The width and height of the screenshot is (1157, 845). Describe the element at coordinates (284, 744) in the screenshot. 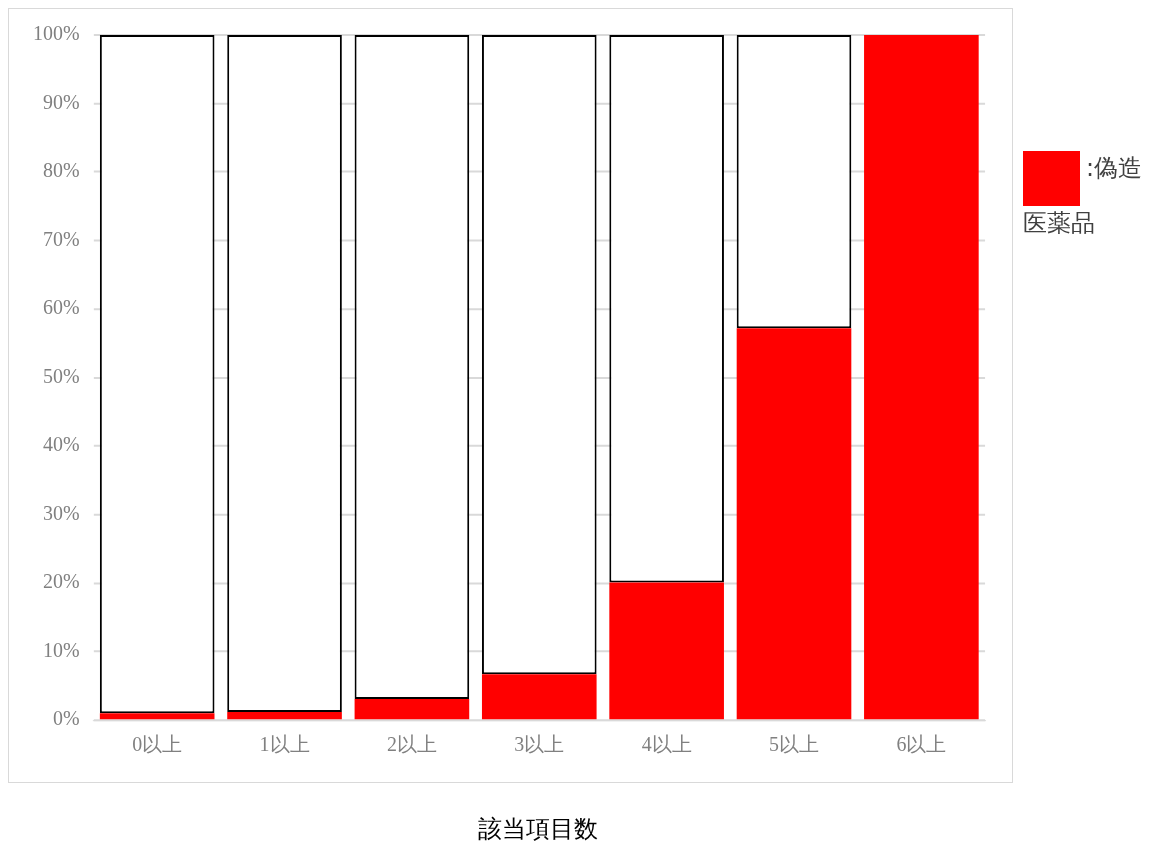

I see `x-tick-label: 1以上` at that location.